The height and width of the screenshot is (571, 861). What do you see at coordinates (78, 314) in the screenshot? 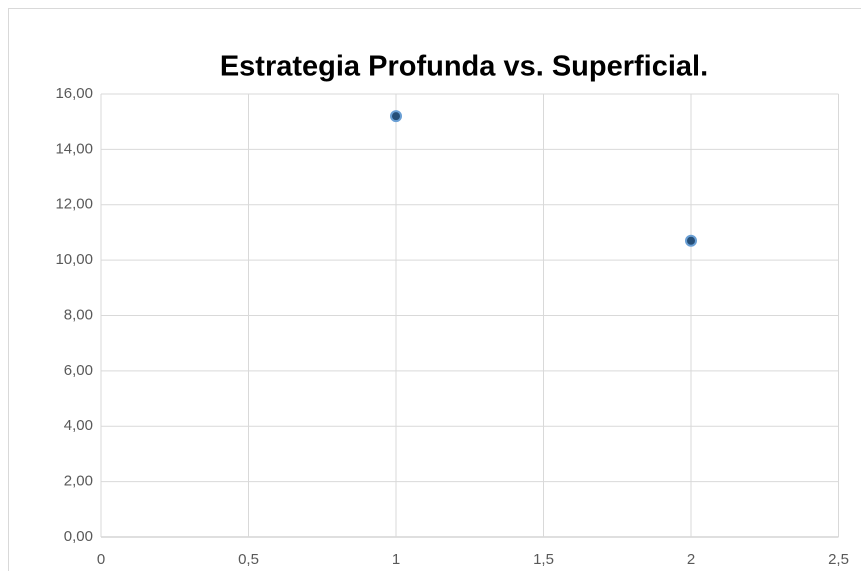
I see `y-tick-label: 8,00` at bounding box center [78, 314].